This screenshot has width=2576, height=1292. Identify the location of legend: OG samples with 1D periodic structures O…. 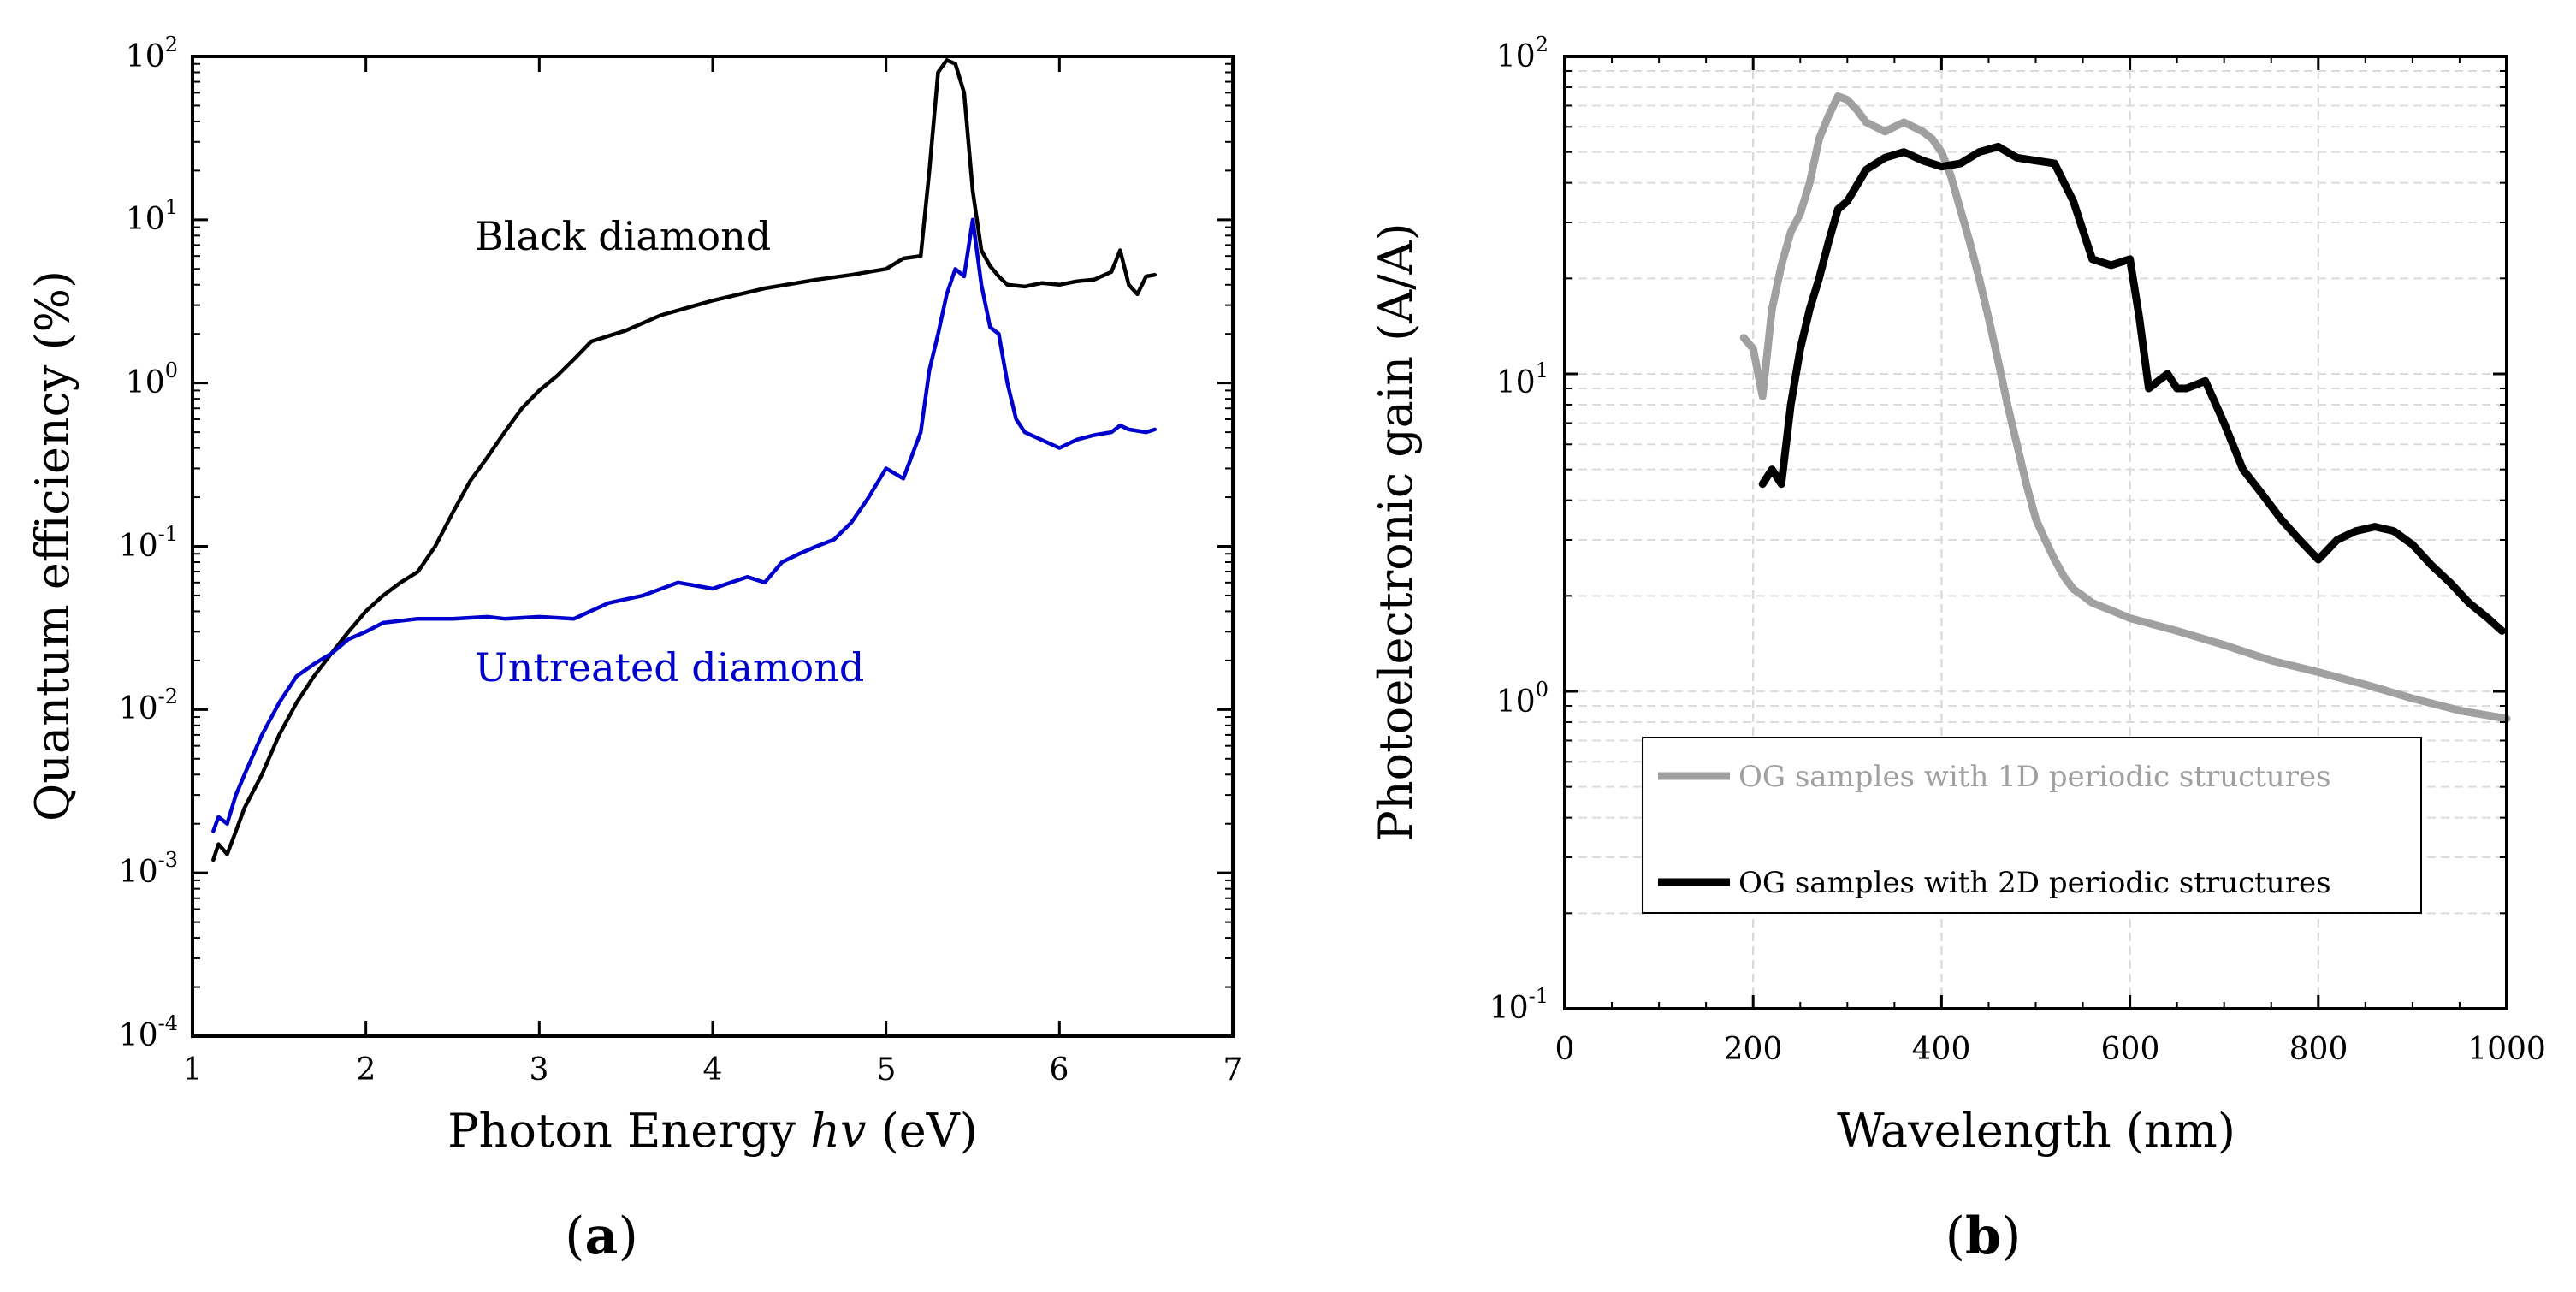
(2032, 825).